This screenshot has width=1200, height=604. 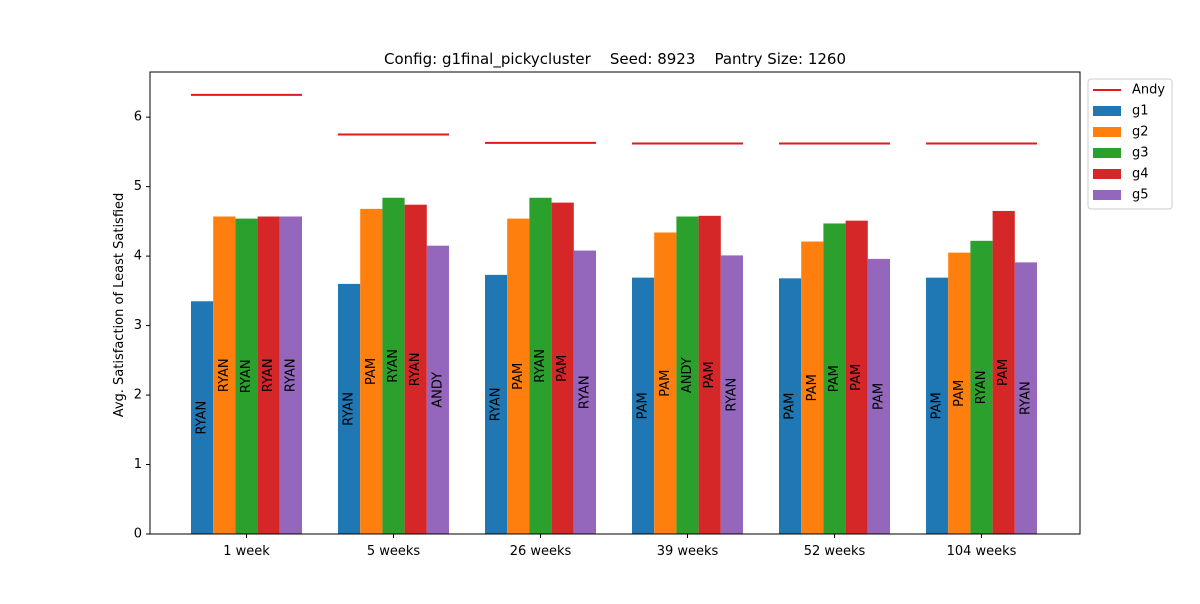 I want to click on x-tick-label-1: 5 weeks, so click(x=394, y=551).